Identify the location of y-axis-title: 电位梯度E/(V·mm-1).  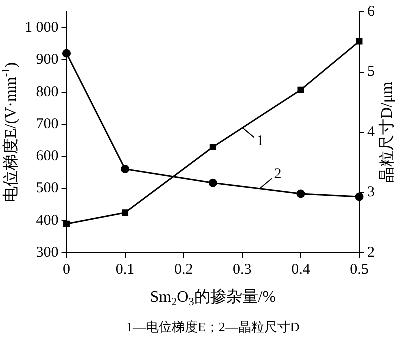
(10, 132).